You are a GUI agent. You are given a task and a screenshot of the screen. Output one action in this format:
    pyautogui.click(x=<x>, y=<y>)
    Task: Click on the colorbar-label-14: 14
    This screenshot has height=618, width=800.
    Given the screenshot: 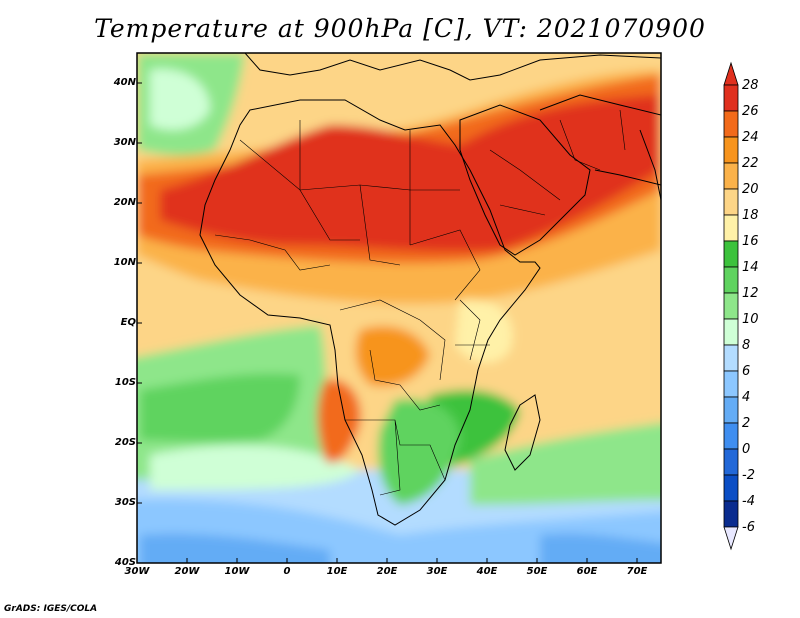 What is the action you would take?
    pyautogui.click(x=750, y=267)
    